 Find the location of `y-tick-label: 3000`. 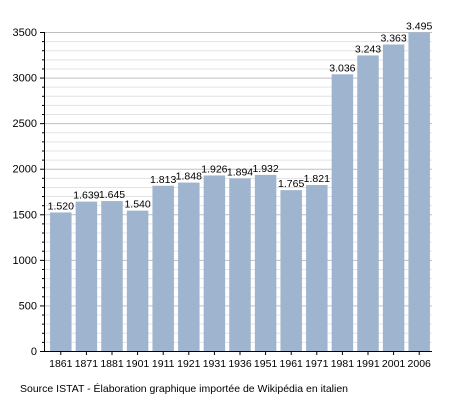

y-tick-label: 3000 is located at coordinates (25, 79).